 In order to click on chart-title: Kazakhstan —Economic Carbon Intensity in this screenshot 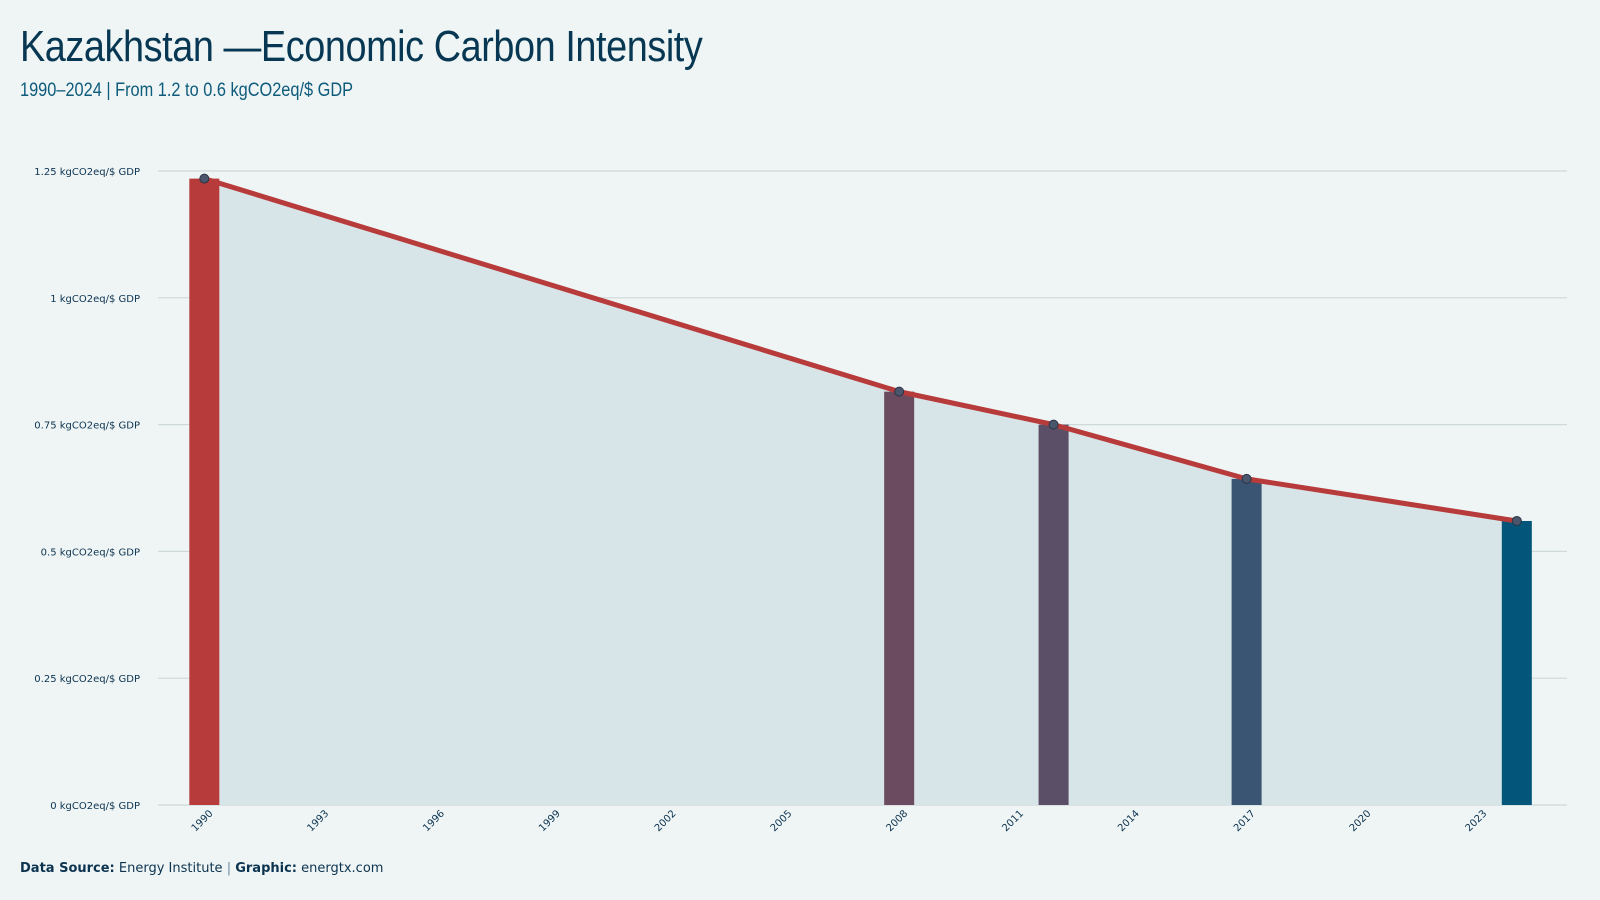, I will do `click(361, 46)`.